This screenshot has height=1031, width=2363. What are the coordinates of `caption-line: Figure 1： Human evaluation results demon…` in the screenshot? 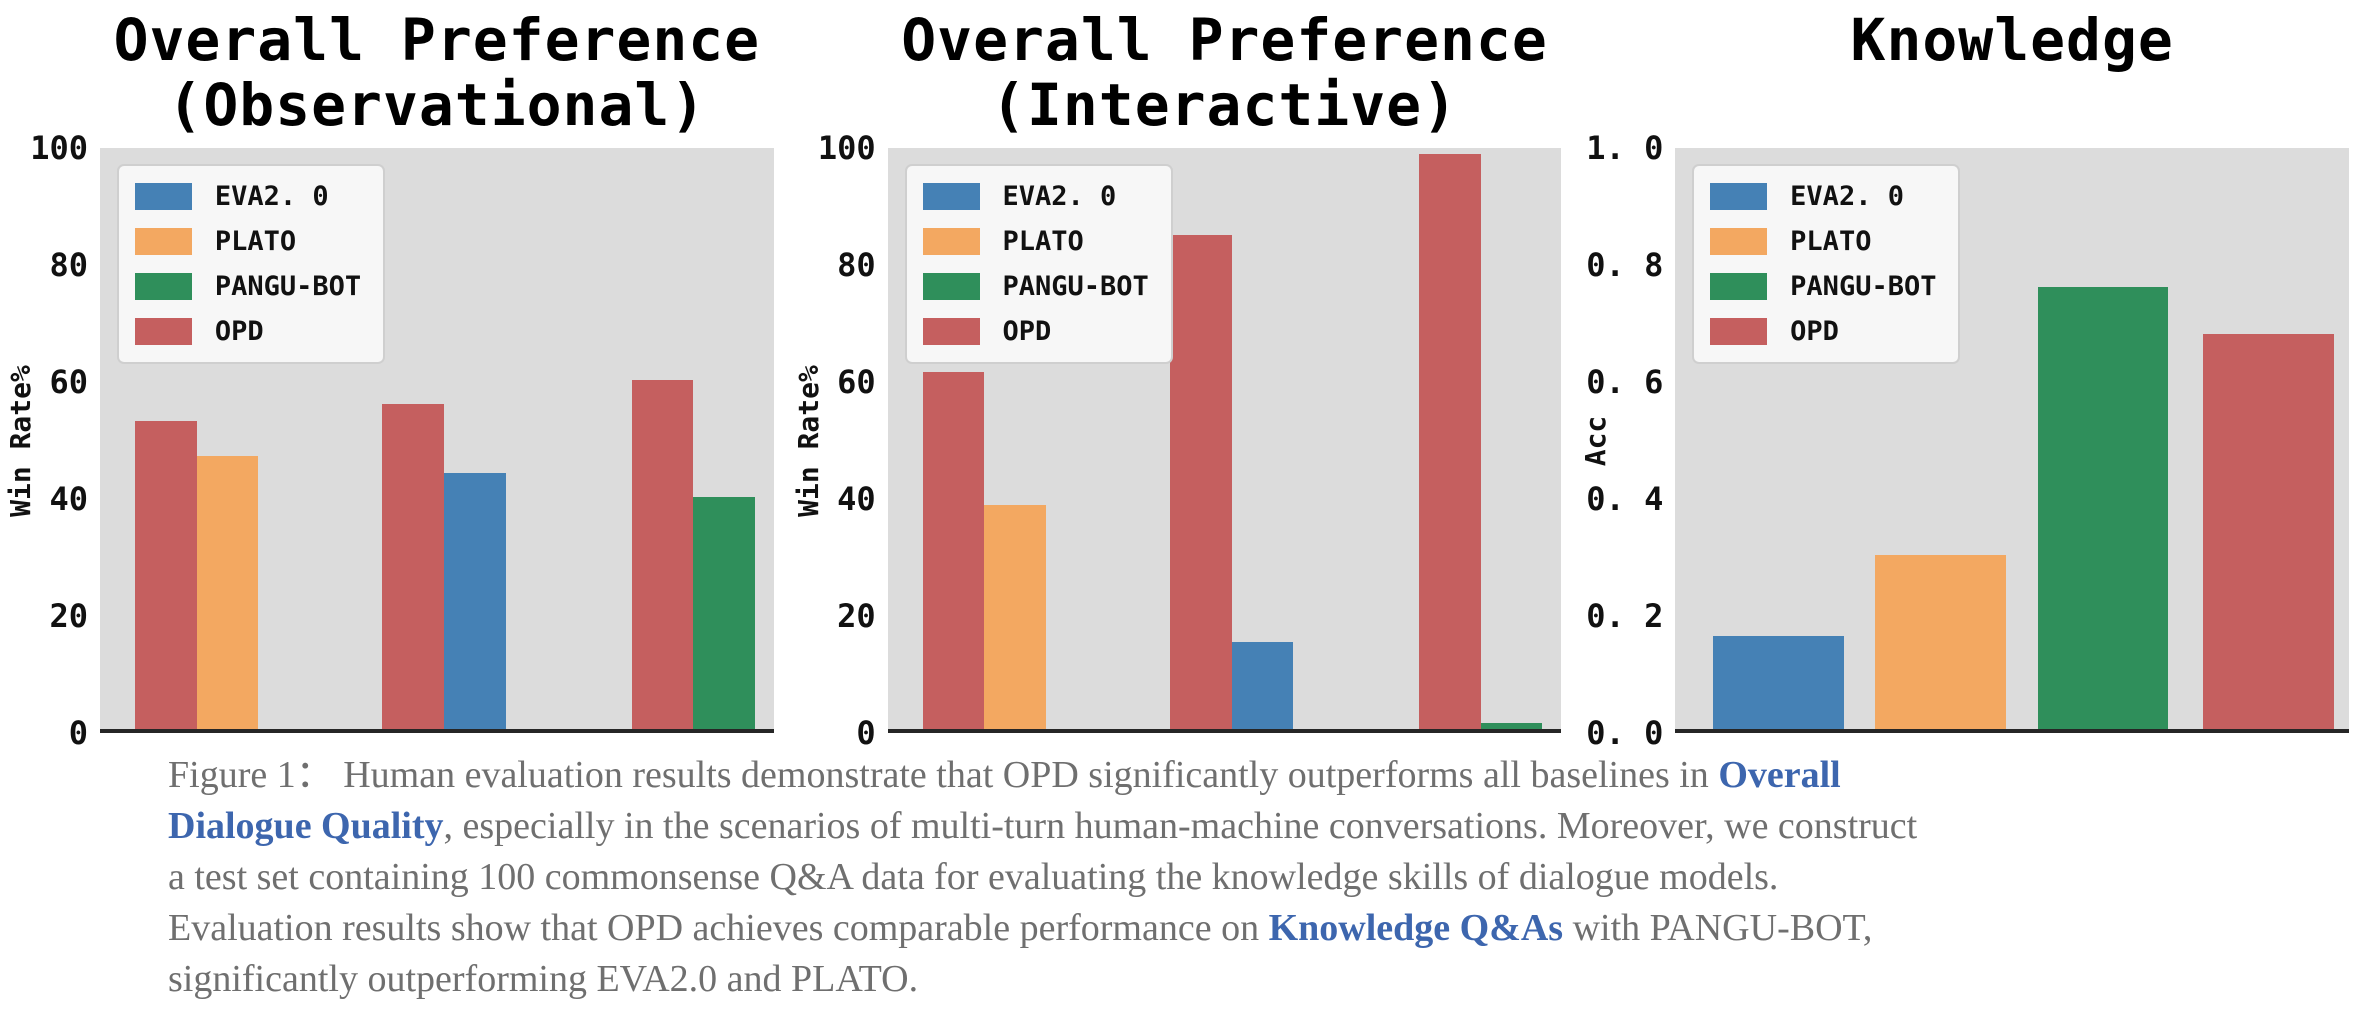 It's located at (1243, 775).